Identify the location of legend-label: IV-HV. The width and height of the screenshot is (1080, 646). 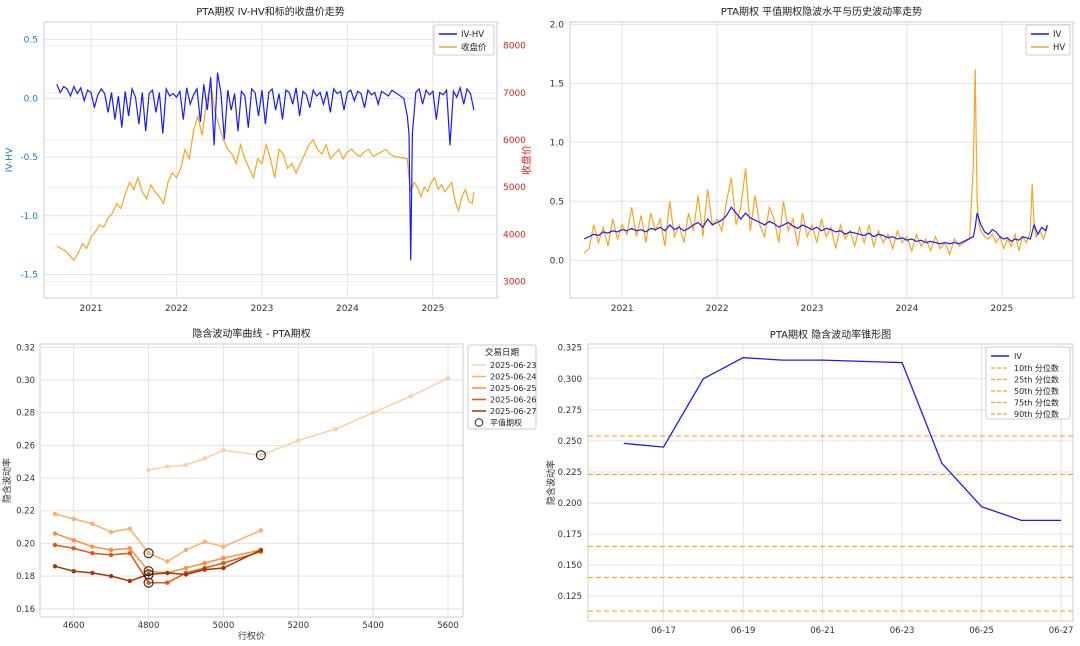
(472, 35).